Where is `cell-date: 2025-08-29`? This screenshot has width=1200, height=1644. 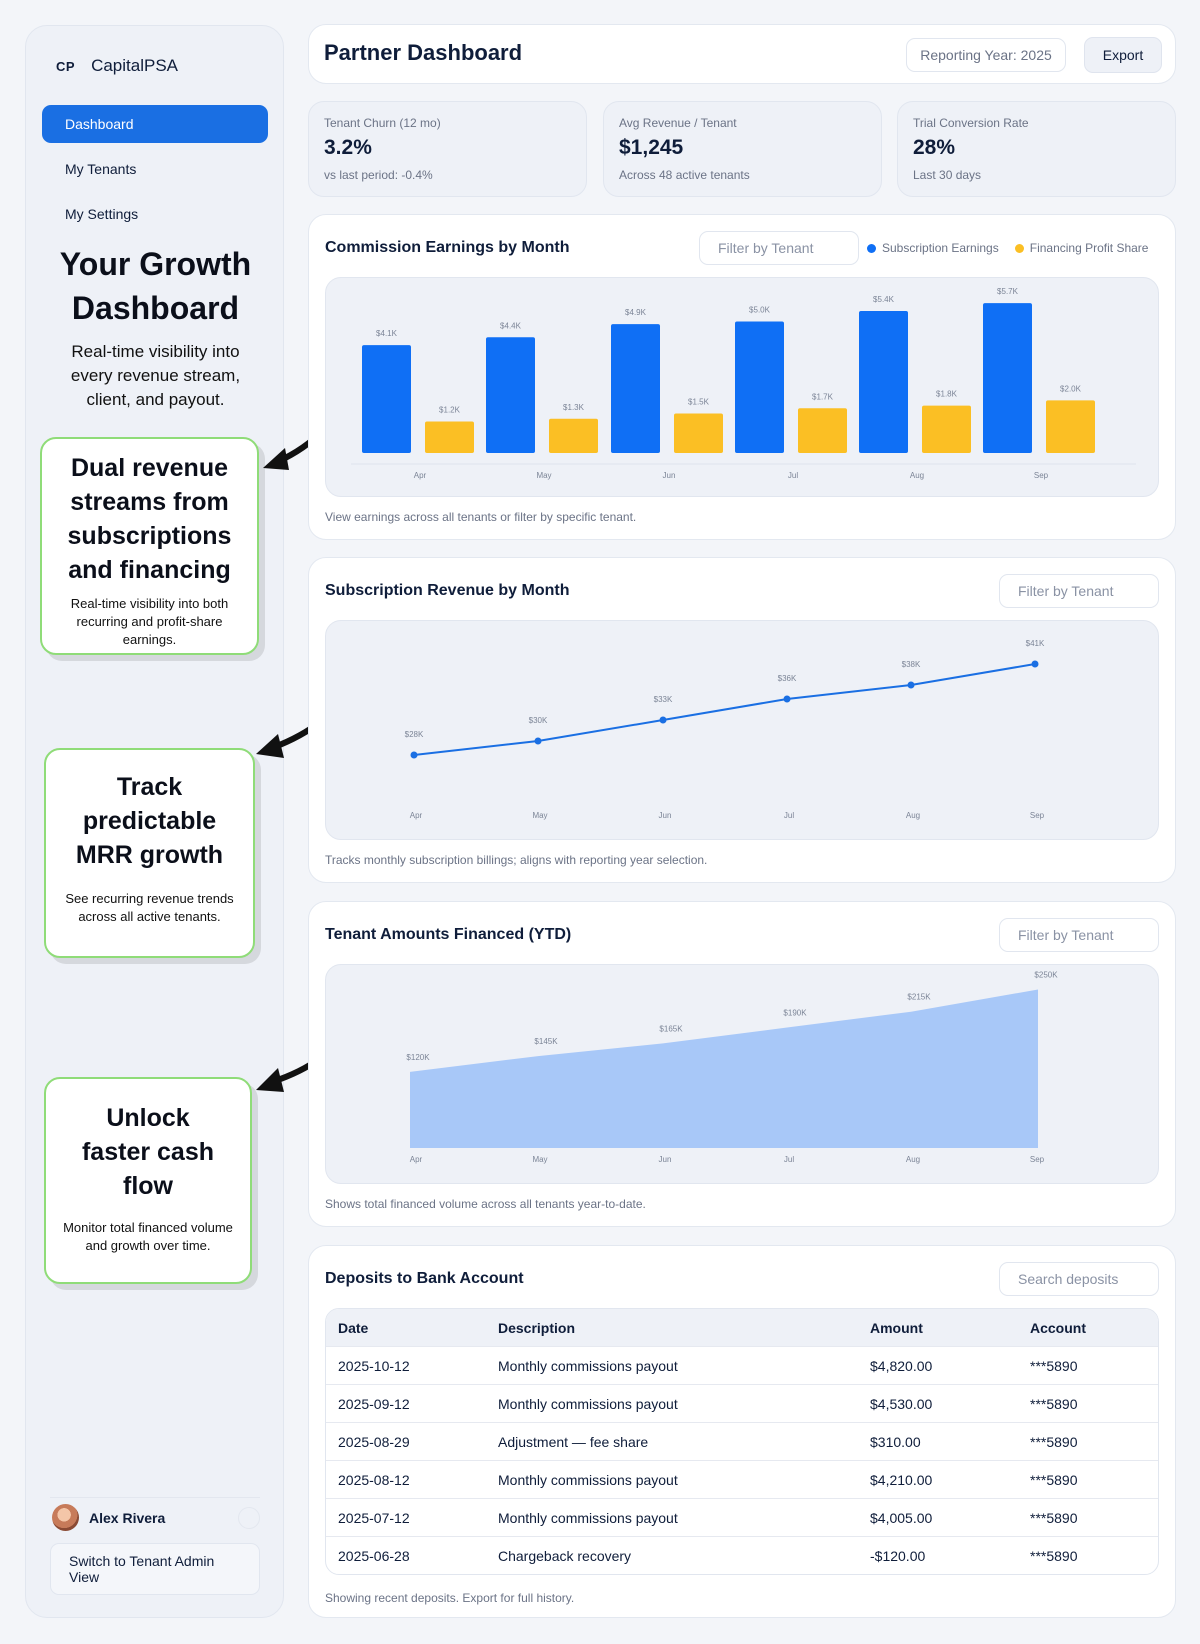
cell-date: 2025-08-29 is located at coordinates (406, 1441).